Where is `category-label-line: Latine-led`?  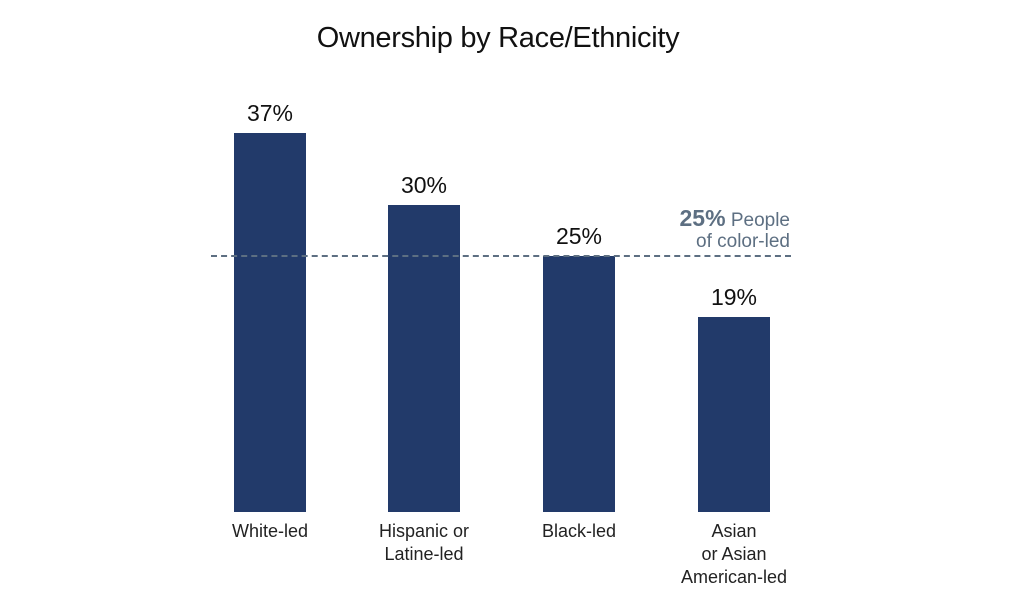
category-label-line: Latine-led is located at coordinates (424, 554).